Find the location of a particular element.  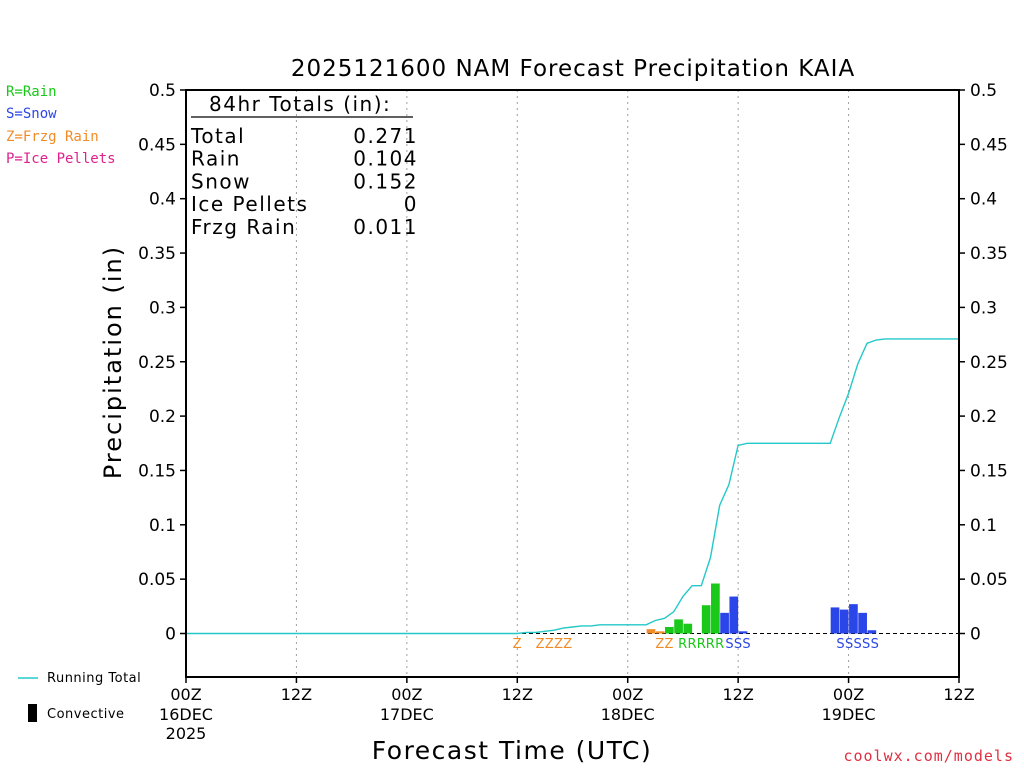

y-axis-title: Precipitation (in) is located at coordinates (113, 362).